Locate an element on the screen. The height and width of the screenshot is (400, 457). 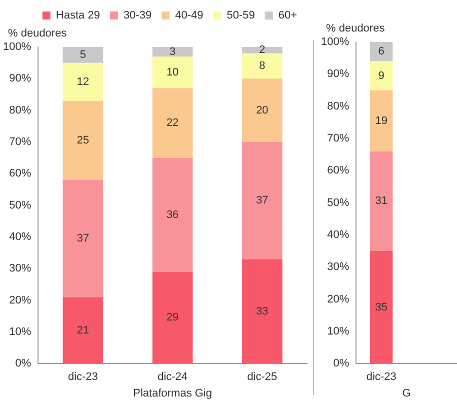
data-label: 5 is located at coordinates (83, 54).